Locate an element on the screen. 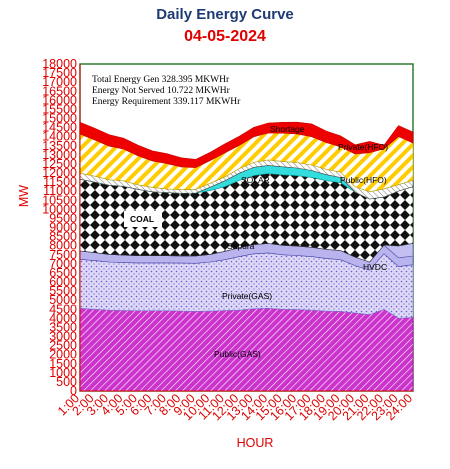 The height and width of the screenshot is (469, 450). y-tick-label: 5500 is located at coordinates (63, 291).